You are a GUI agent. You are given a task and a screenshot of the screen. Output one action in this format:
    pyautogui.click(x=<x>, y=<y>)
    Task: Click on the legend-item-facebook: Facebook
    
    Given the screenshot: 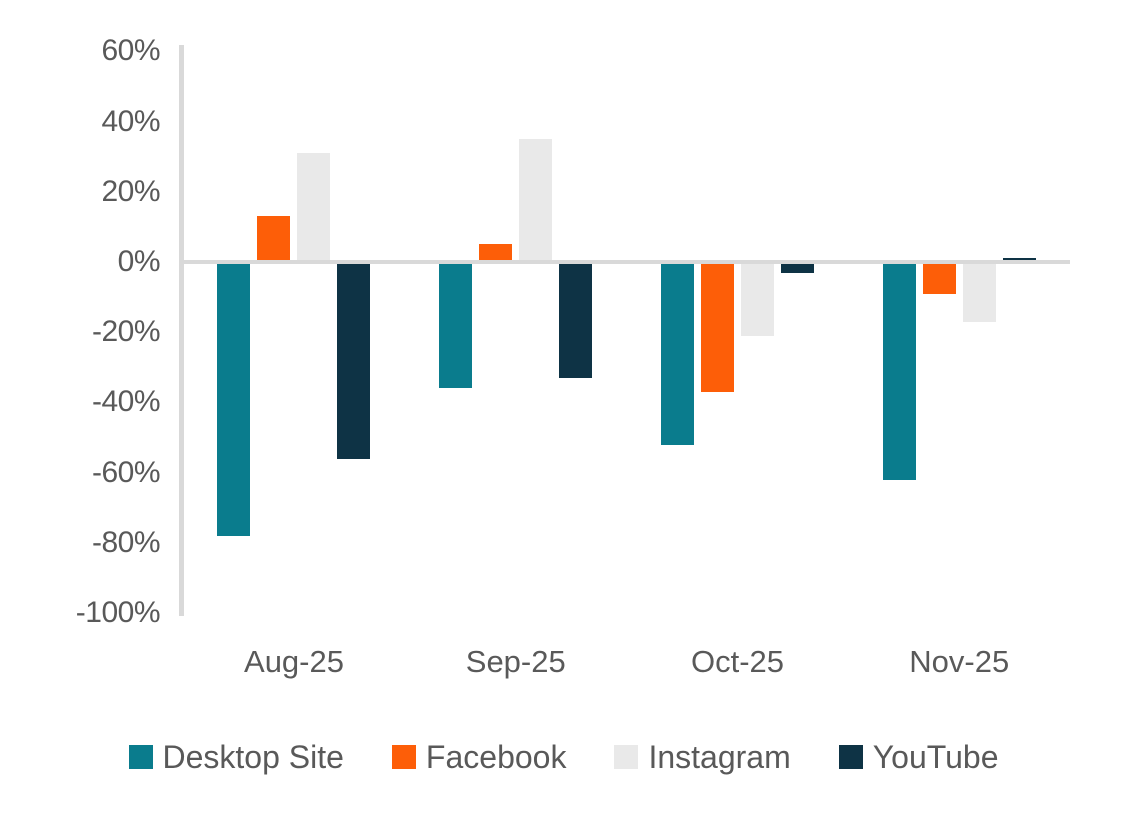 What is the action you would take?
    pyautogui.click(x=479, y=757)
    